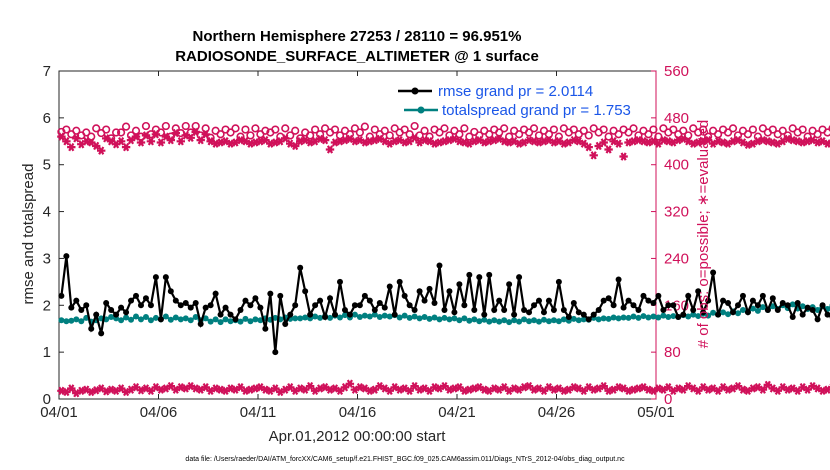 The width and height of the screenshot is (830, 470). What do you see at coordinates (703, 234) in the screenshot?
I see `y-axis-label-right: # of obs: o=possible; ∗=evaluated` at bounding box center [703, 234].